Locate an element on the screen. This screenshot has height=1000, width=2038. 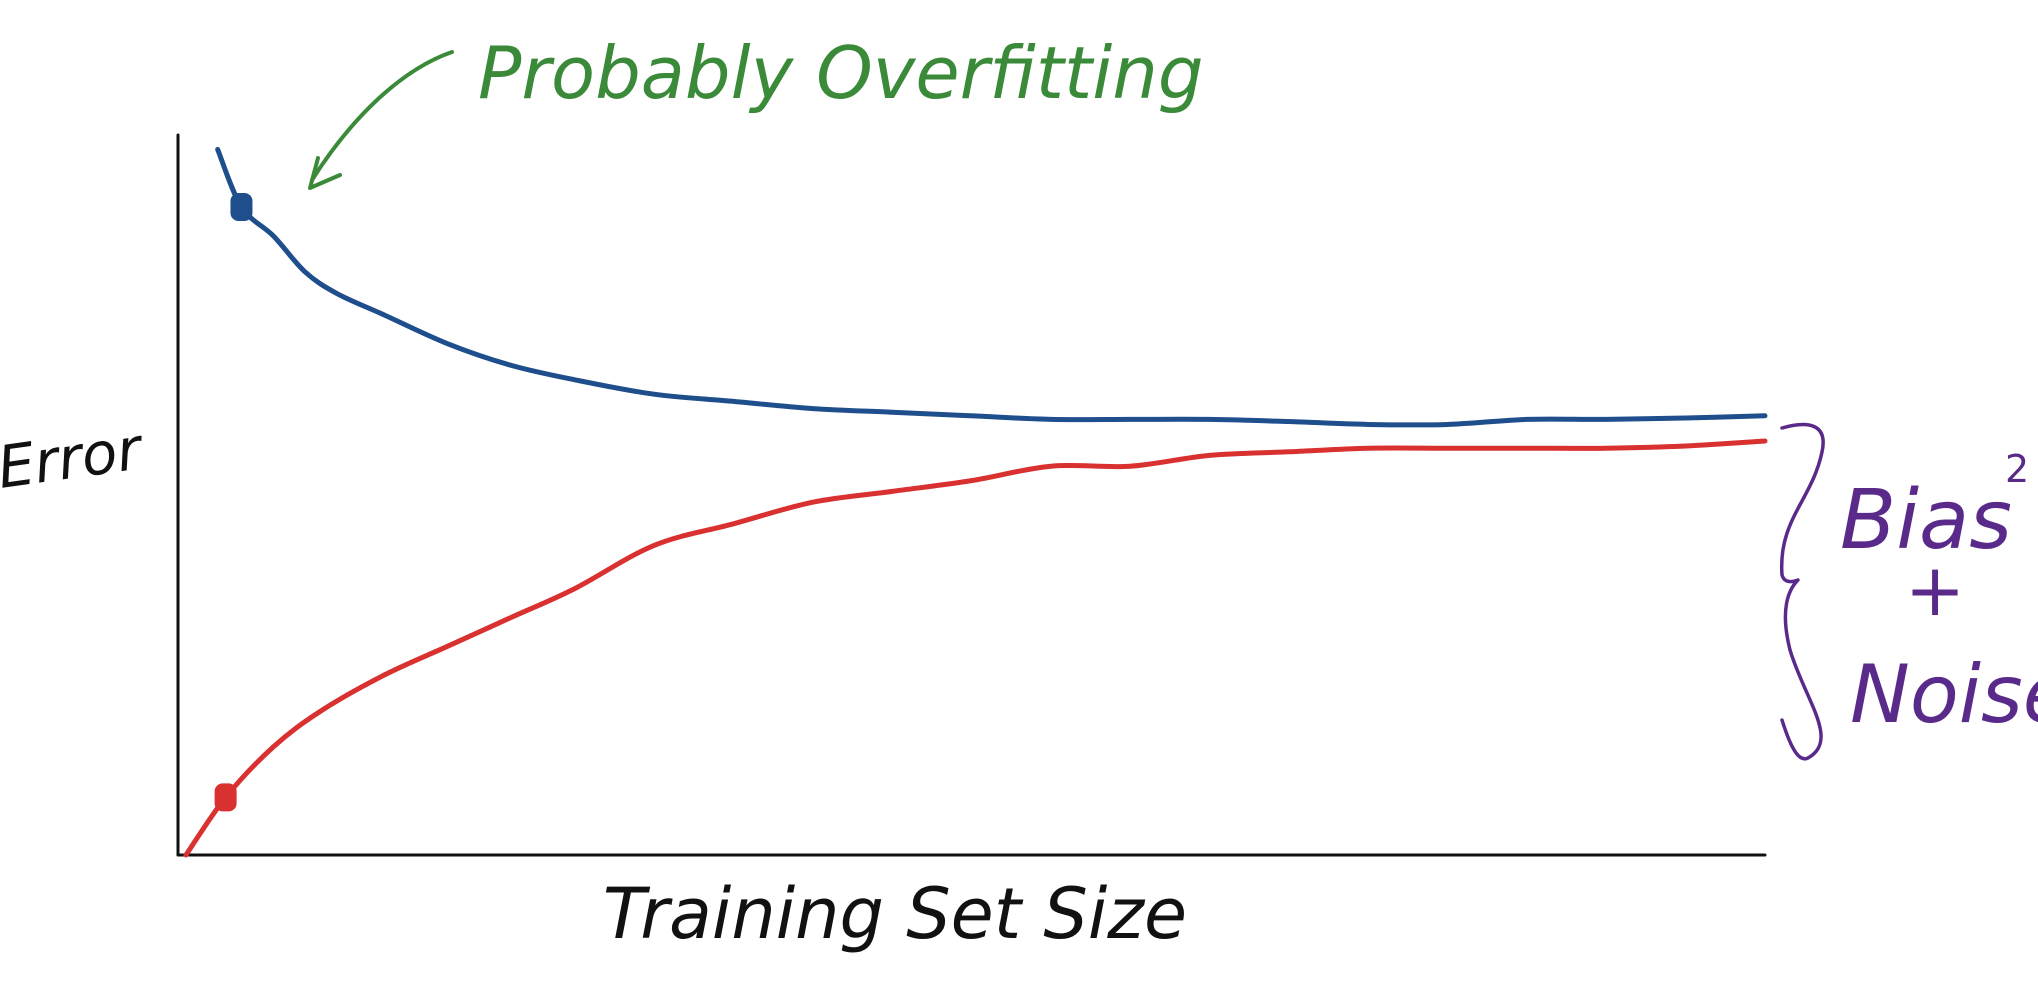
overfitting-annotation: Probably Overfitting is located at coordinates (841, 73).